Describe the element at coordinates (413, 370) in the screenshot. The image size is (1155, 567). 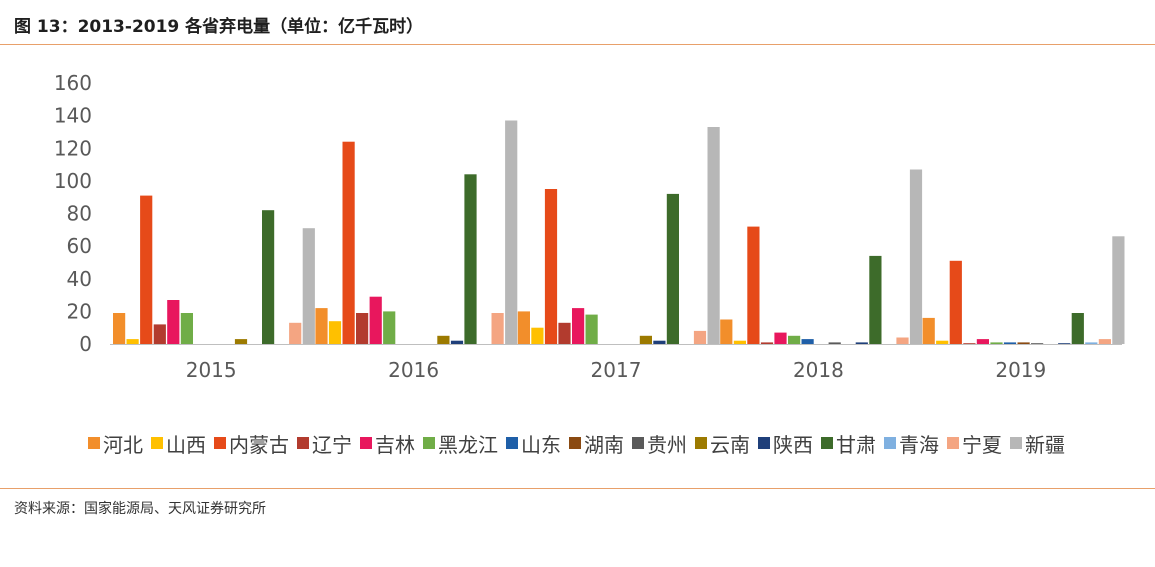
I see `x-tick-label: 2016` at that location.